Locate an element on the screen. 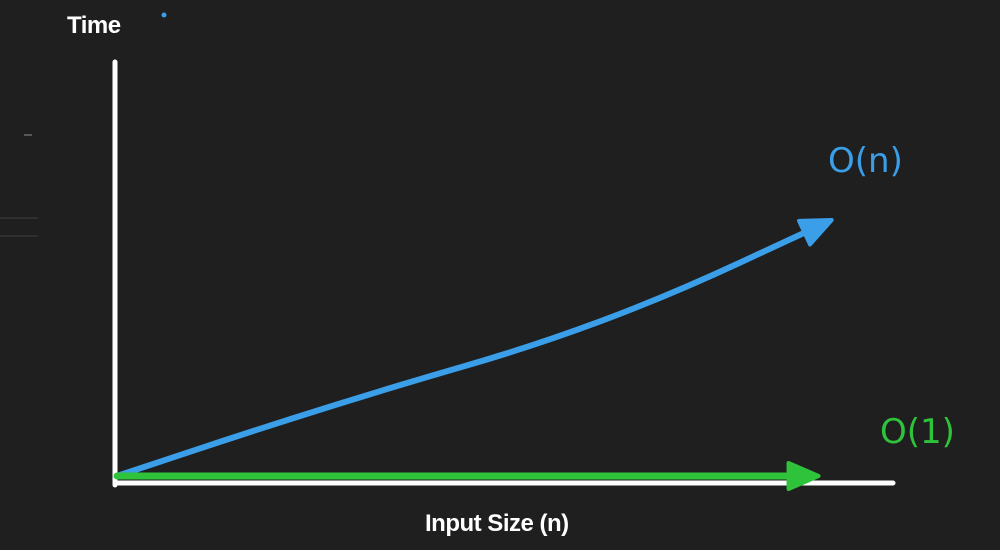 This screenshot has height=550, width=1000. x-axis-title: Input Size (n) is located at coordinates (497, 523).